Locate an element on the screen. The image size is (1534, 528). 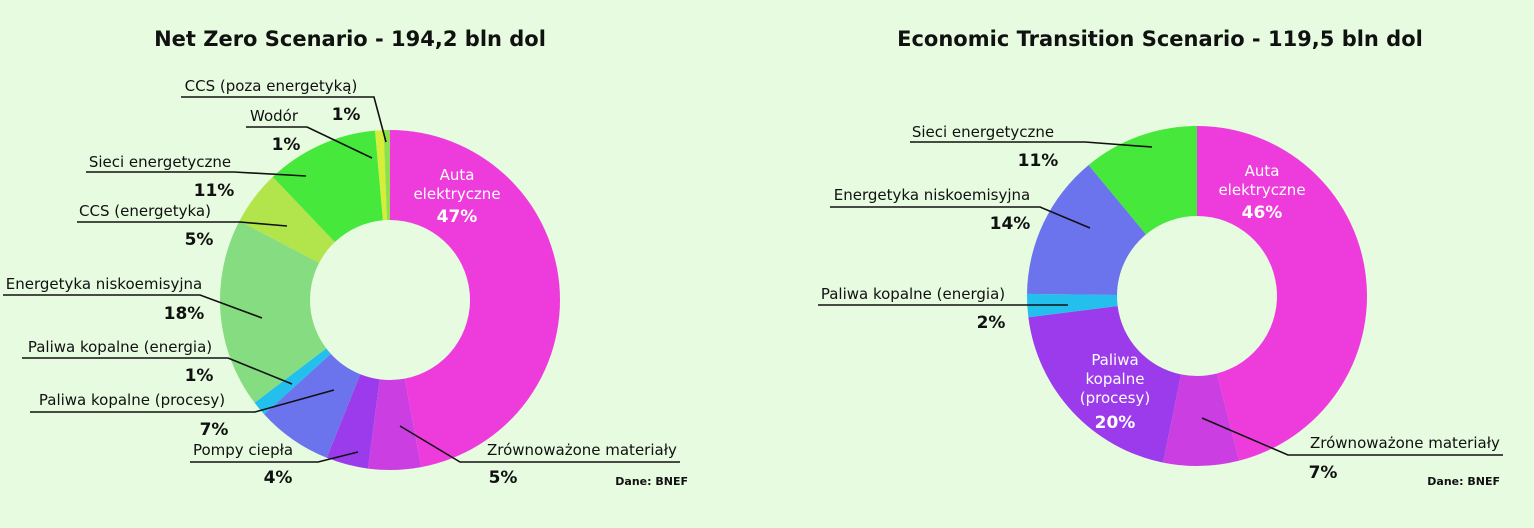
leader-line-paliwa-kopalne-energia is located at coordinates (157, 371).